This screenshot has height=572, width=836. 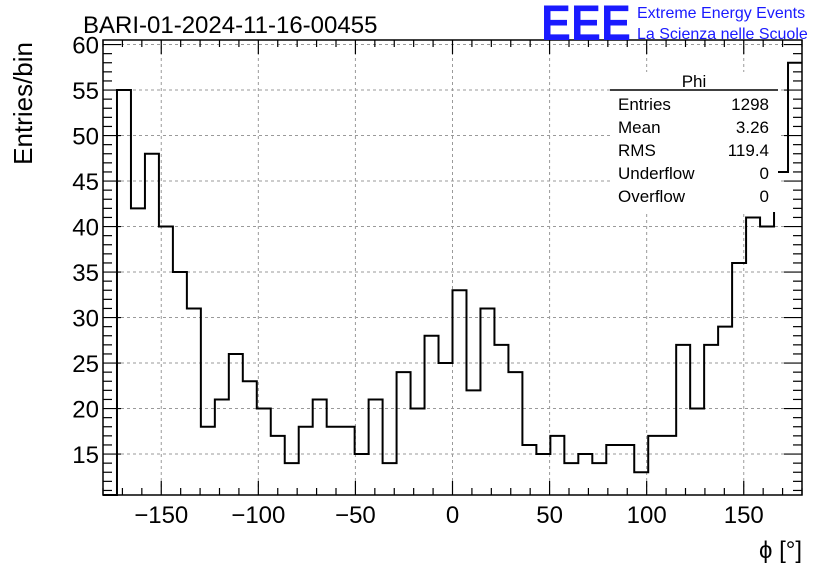 I want to click on stats-row-label: RMS, so click(x=637, y=150).